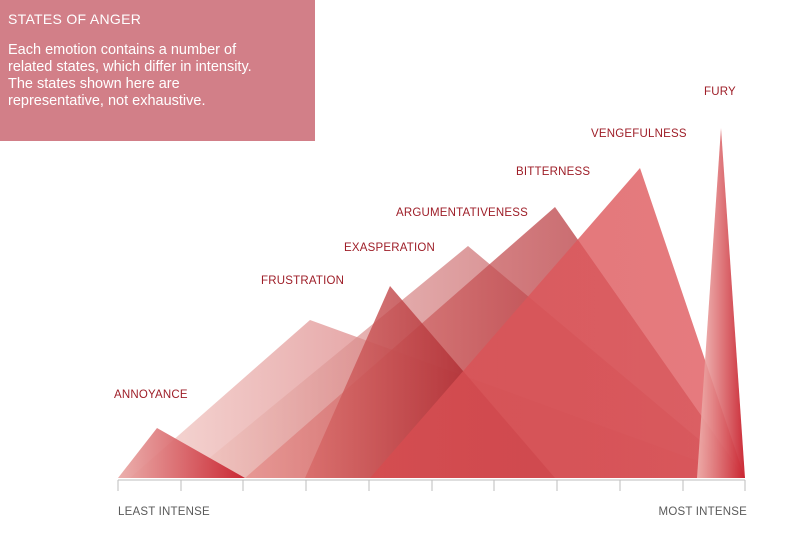 This screenshot has width=800, height=537. Describe the element at coordinates (164, 512) in the screenshot. I see `axis-label-least-intense: LEAST INTENSE` at that location.